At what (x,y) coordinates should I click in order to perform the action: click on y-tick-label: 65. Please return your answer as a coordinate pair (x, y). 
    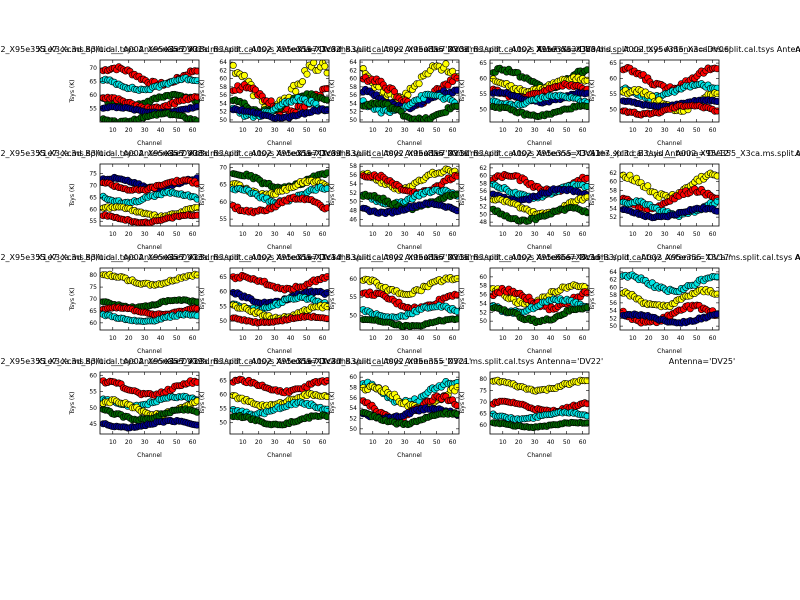
    Looking at the image, I should click on (483, 413).